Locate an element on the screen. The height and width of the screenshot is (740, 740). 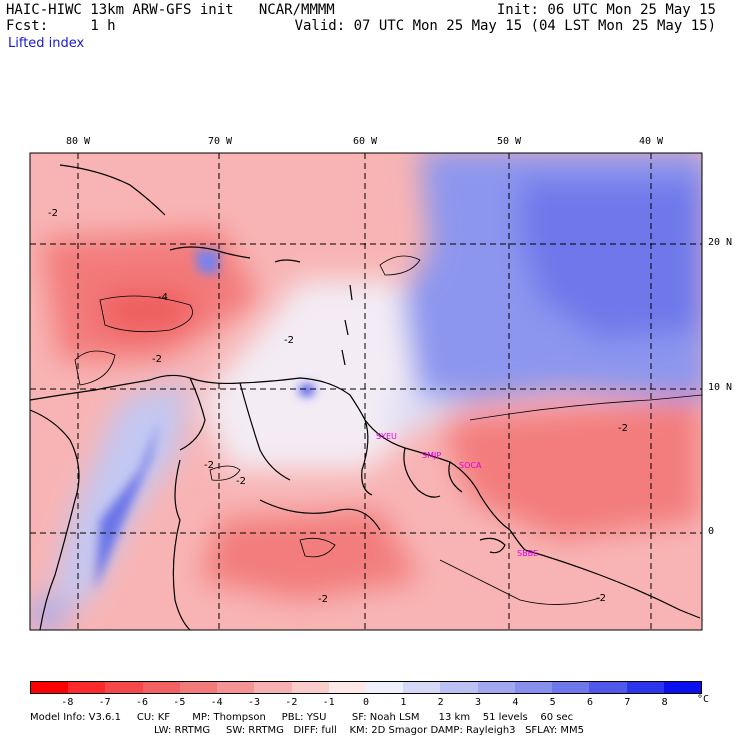
colorbar-label: -8 is located at coordinates (67, 702).